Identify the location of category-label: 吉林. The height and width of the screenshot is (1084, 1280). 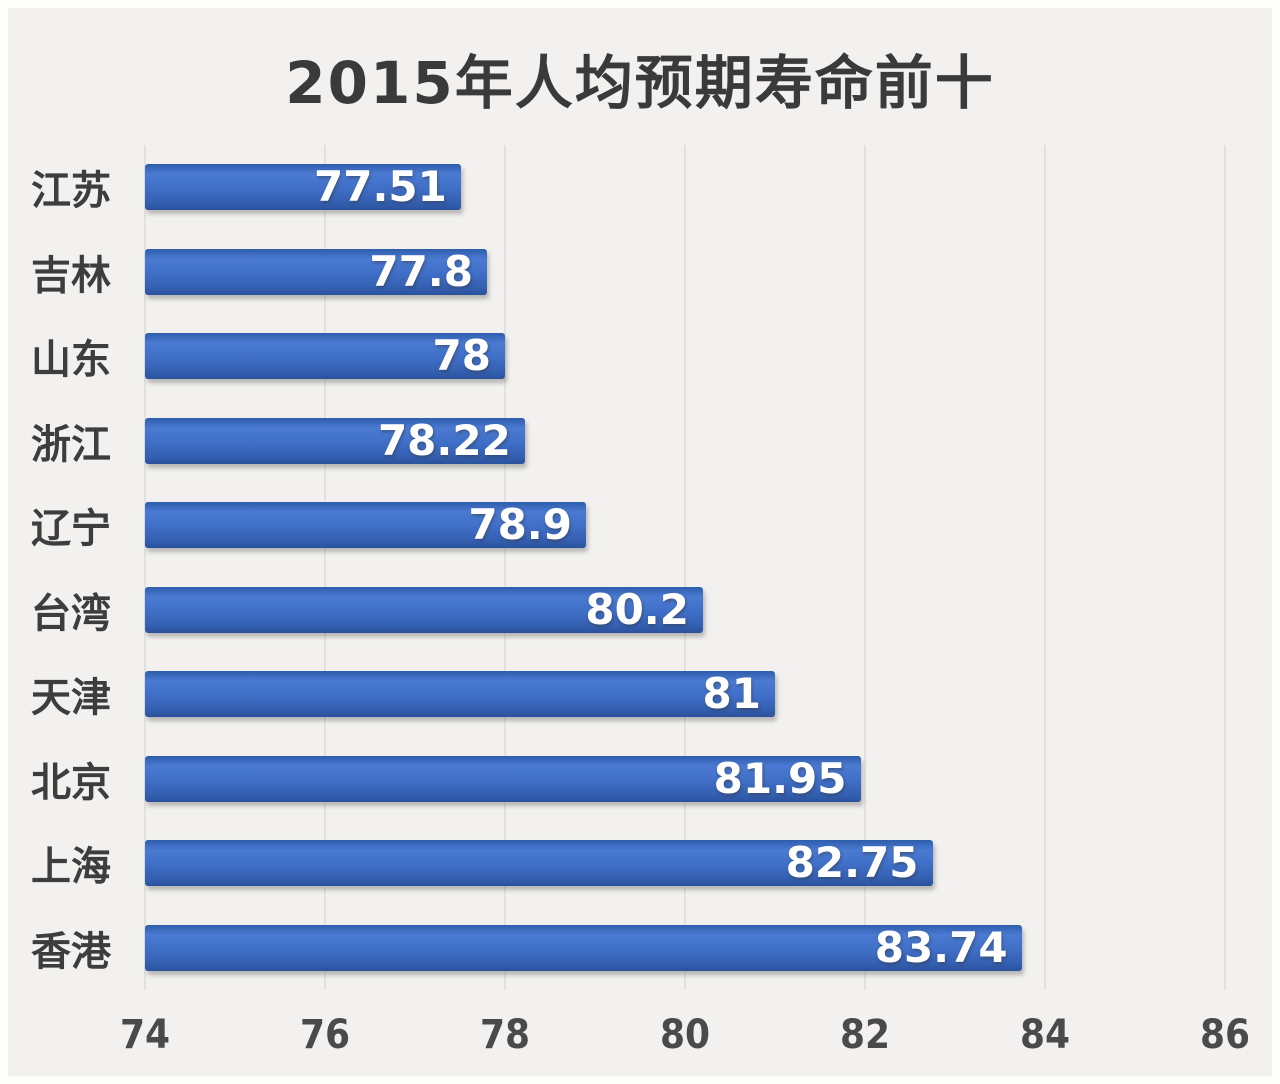
(71, 275).